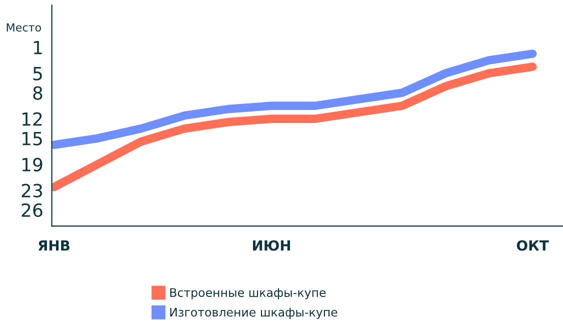  What do you see at coordinates (54, 245) in the screenshot?
I see `x-tick-label: ЯНВ` at bounding box center [54, 245].